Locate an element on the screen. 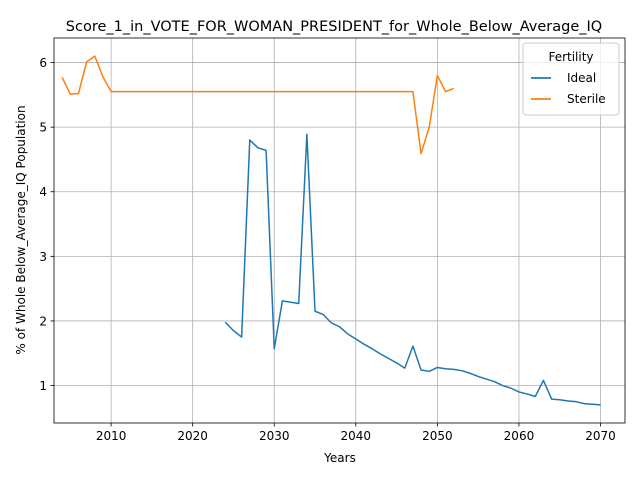 The width and height of the screenshot is (640, 480). x-tick-label-2050: 2050 is located at coordinates (437, 436).